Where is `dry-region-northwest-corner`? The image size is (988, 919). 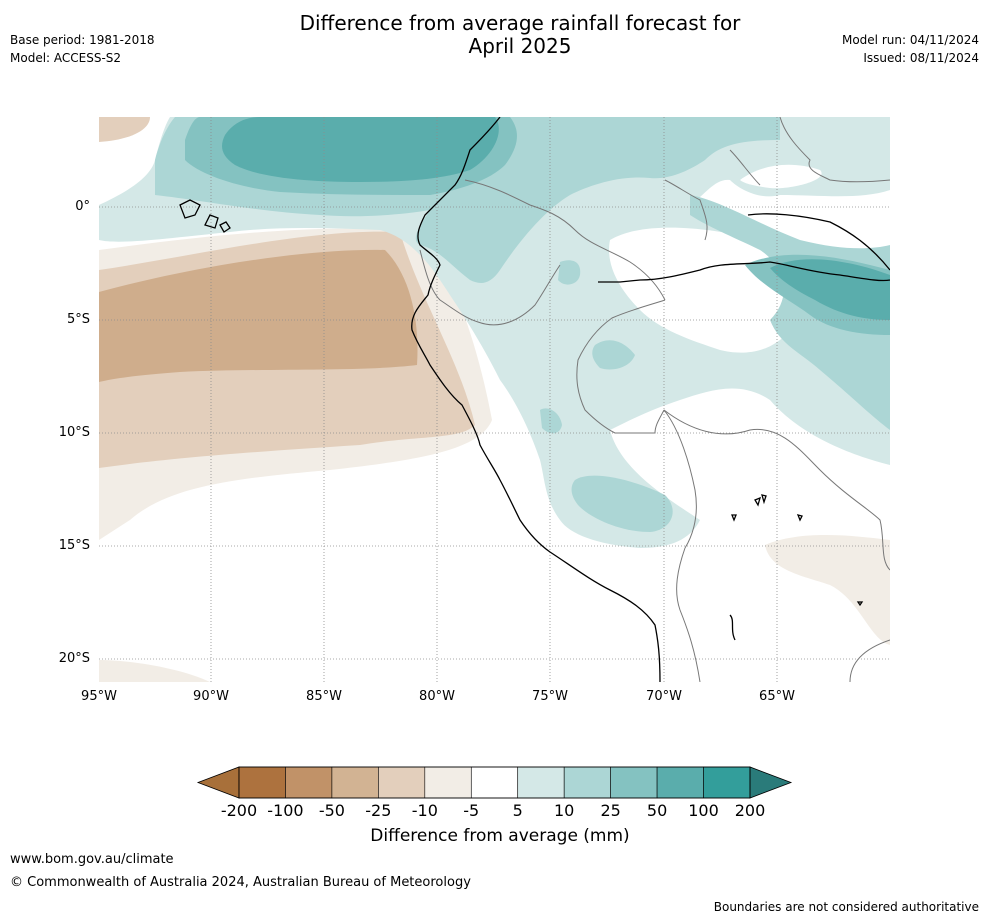
dry-region-northwest-corner is located at coordinates (124, 129).